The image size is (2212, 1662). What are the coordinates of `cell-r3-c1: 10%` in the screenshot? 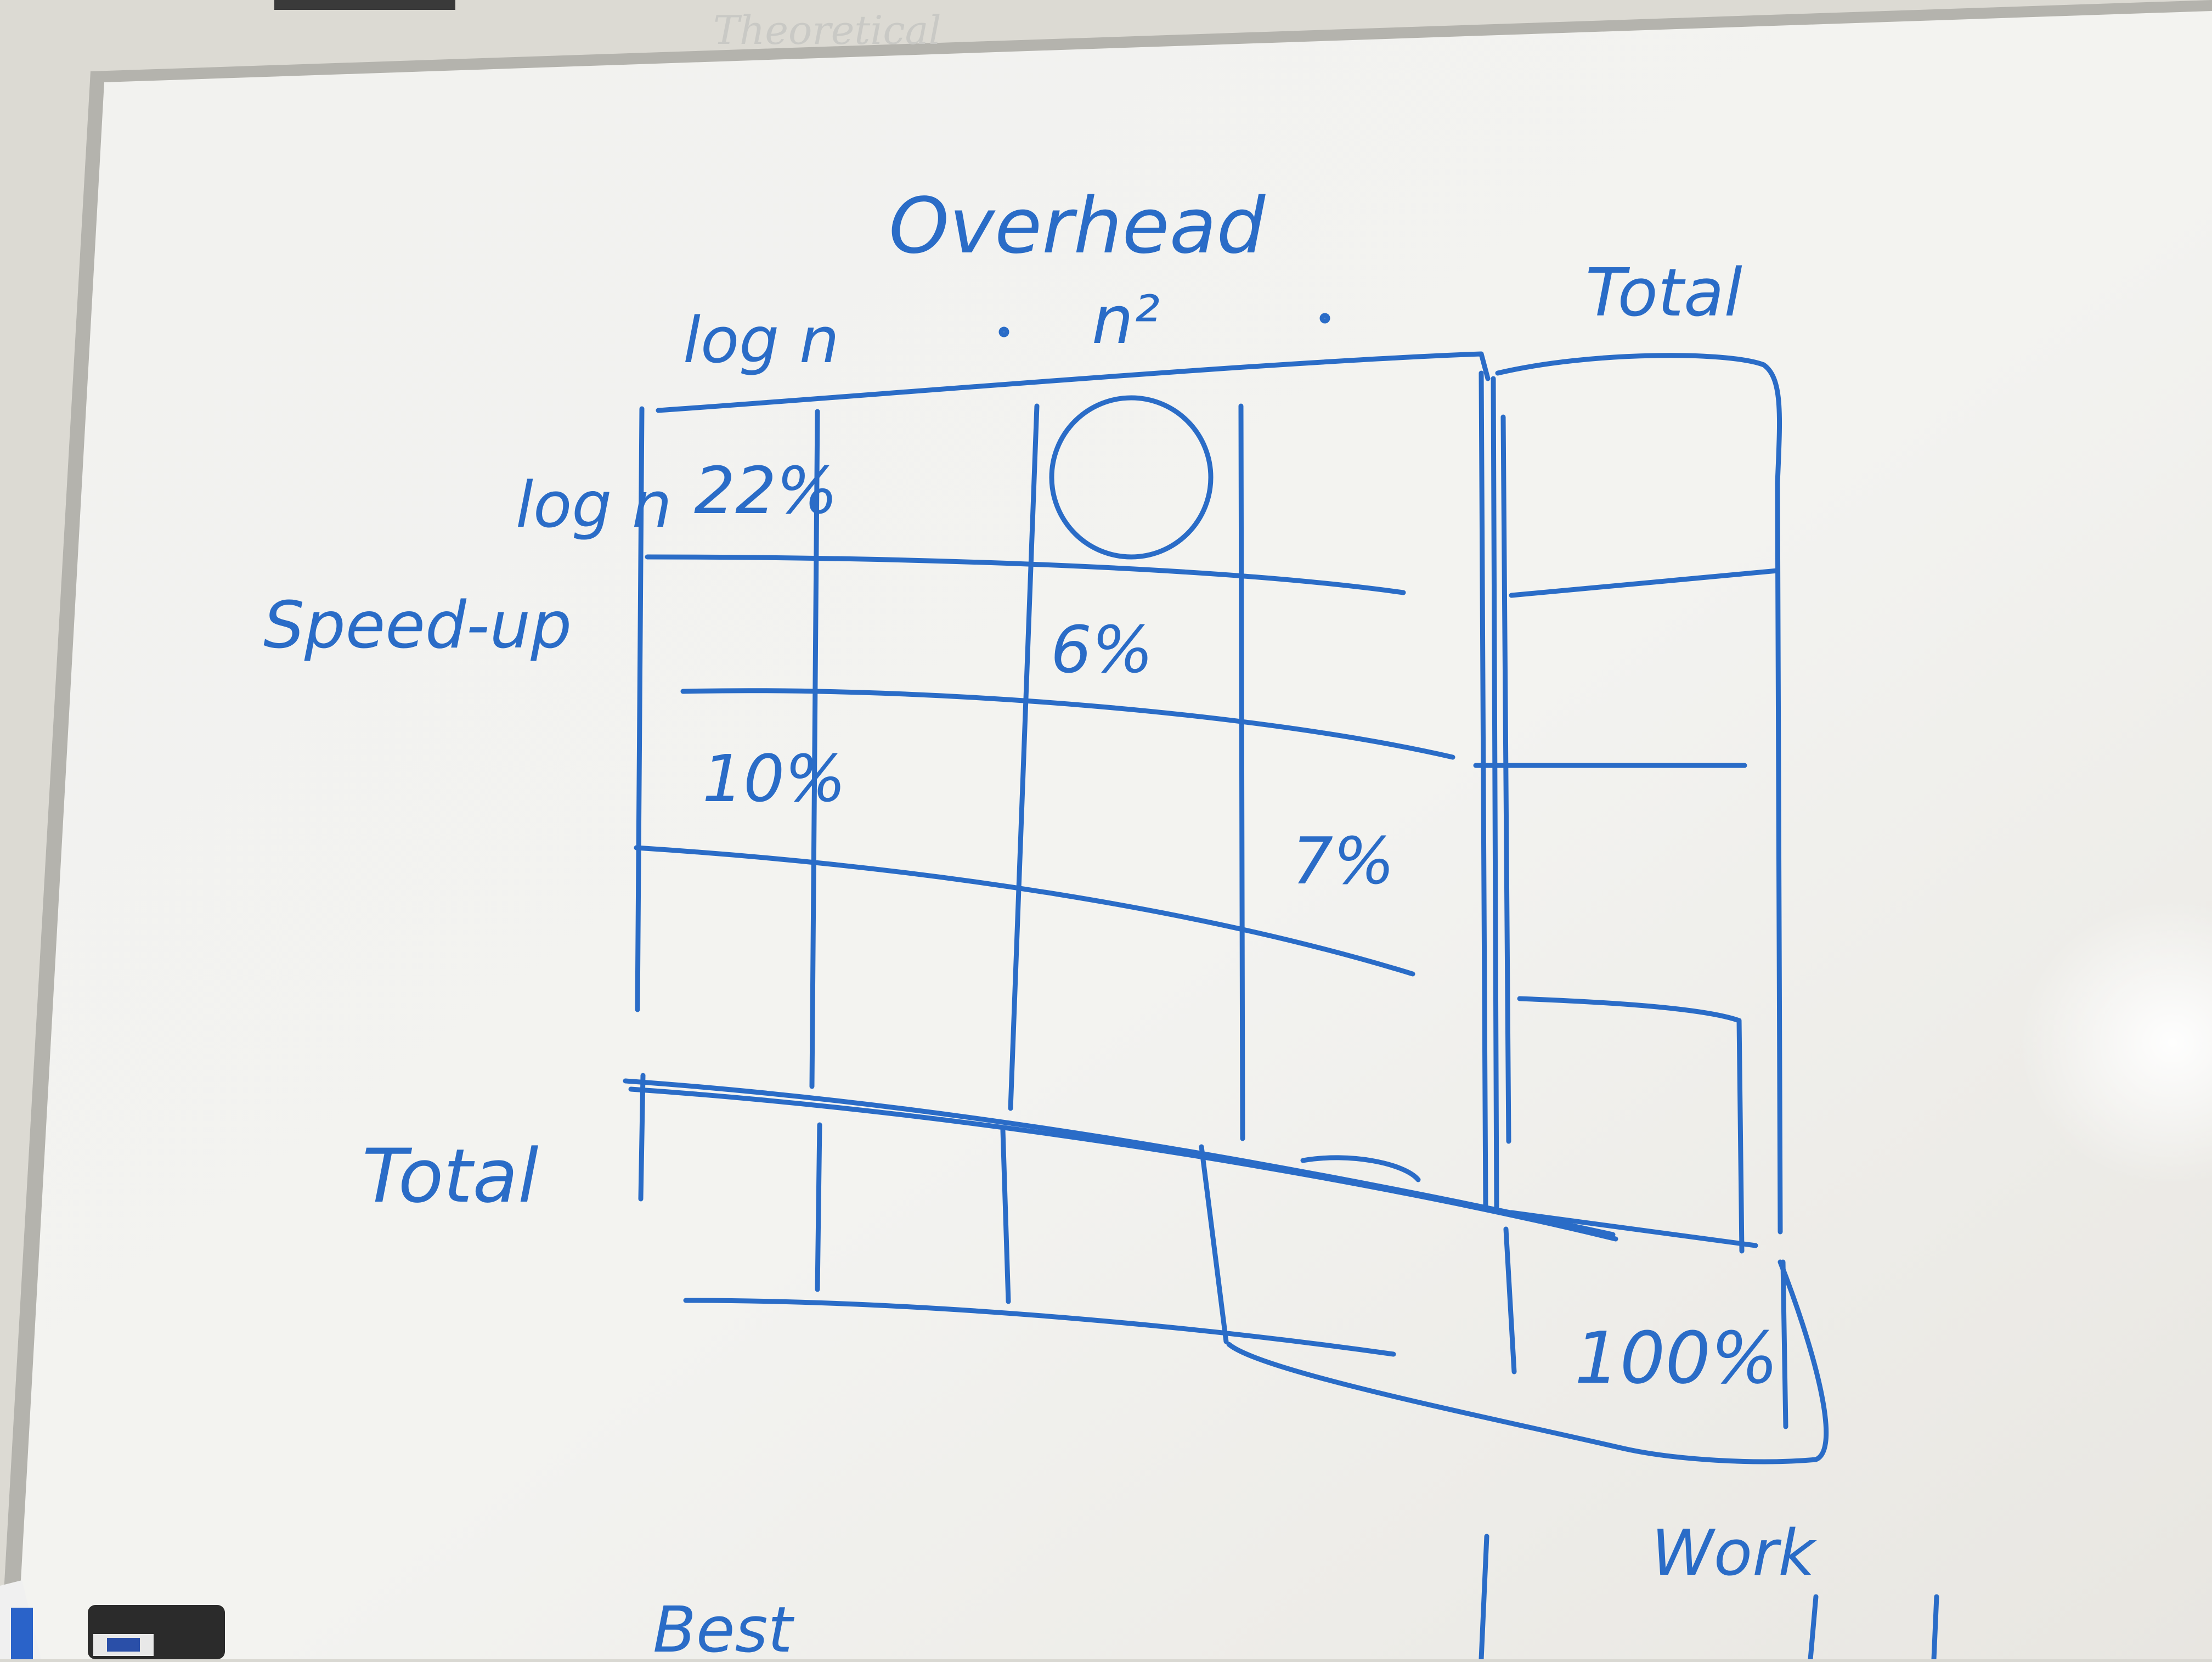 It's located at (774, 778).